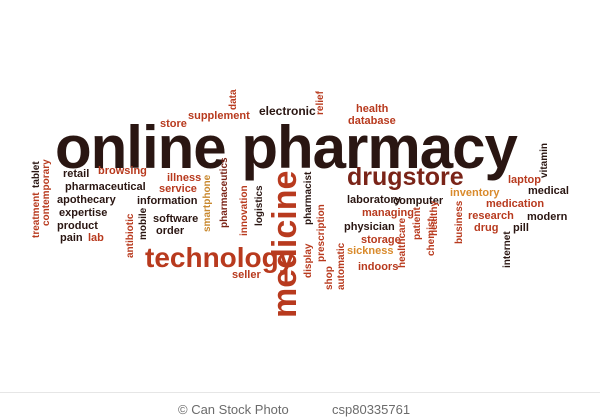 Image resolution: width=600 pixels, height=420 pixels. What do you see at coordinates (320, 103) in the screenshot?
I see `word-relief: relief` at bounding box center [320, 103].